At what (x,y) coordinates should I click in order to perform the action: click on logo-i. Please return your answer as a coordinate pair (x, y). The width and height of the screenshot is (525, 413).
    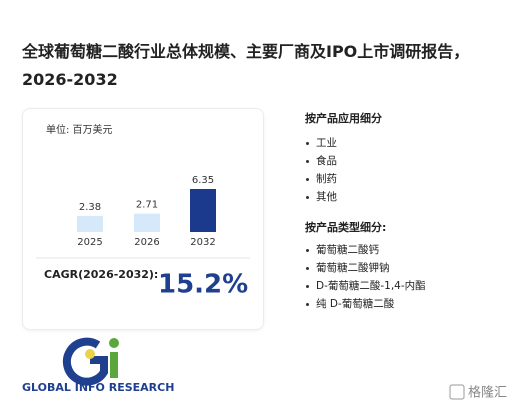
    Looking at the image, I should click on (114, 365).